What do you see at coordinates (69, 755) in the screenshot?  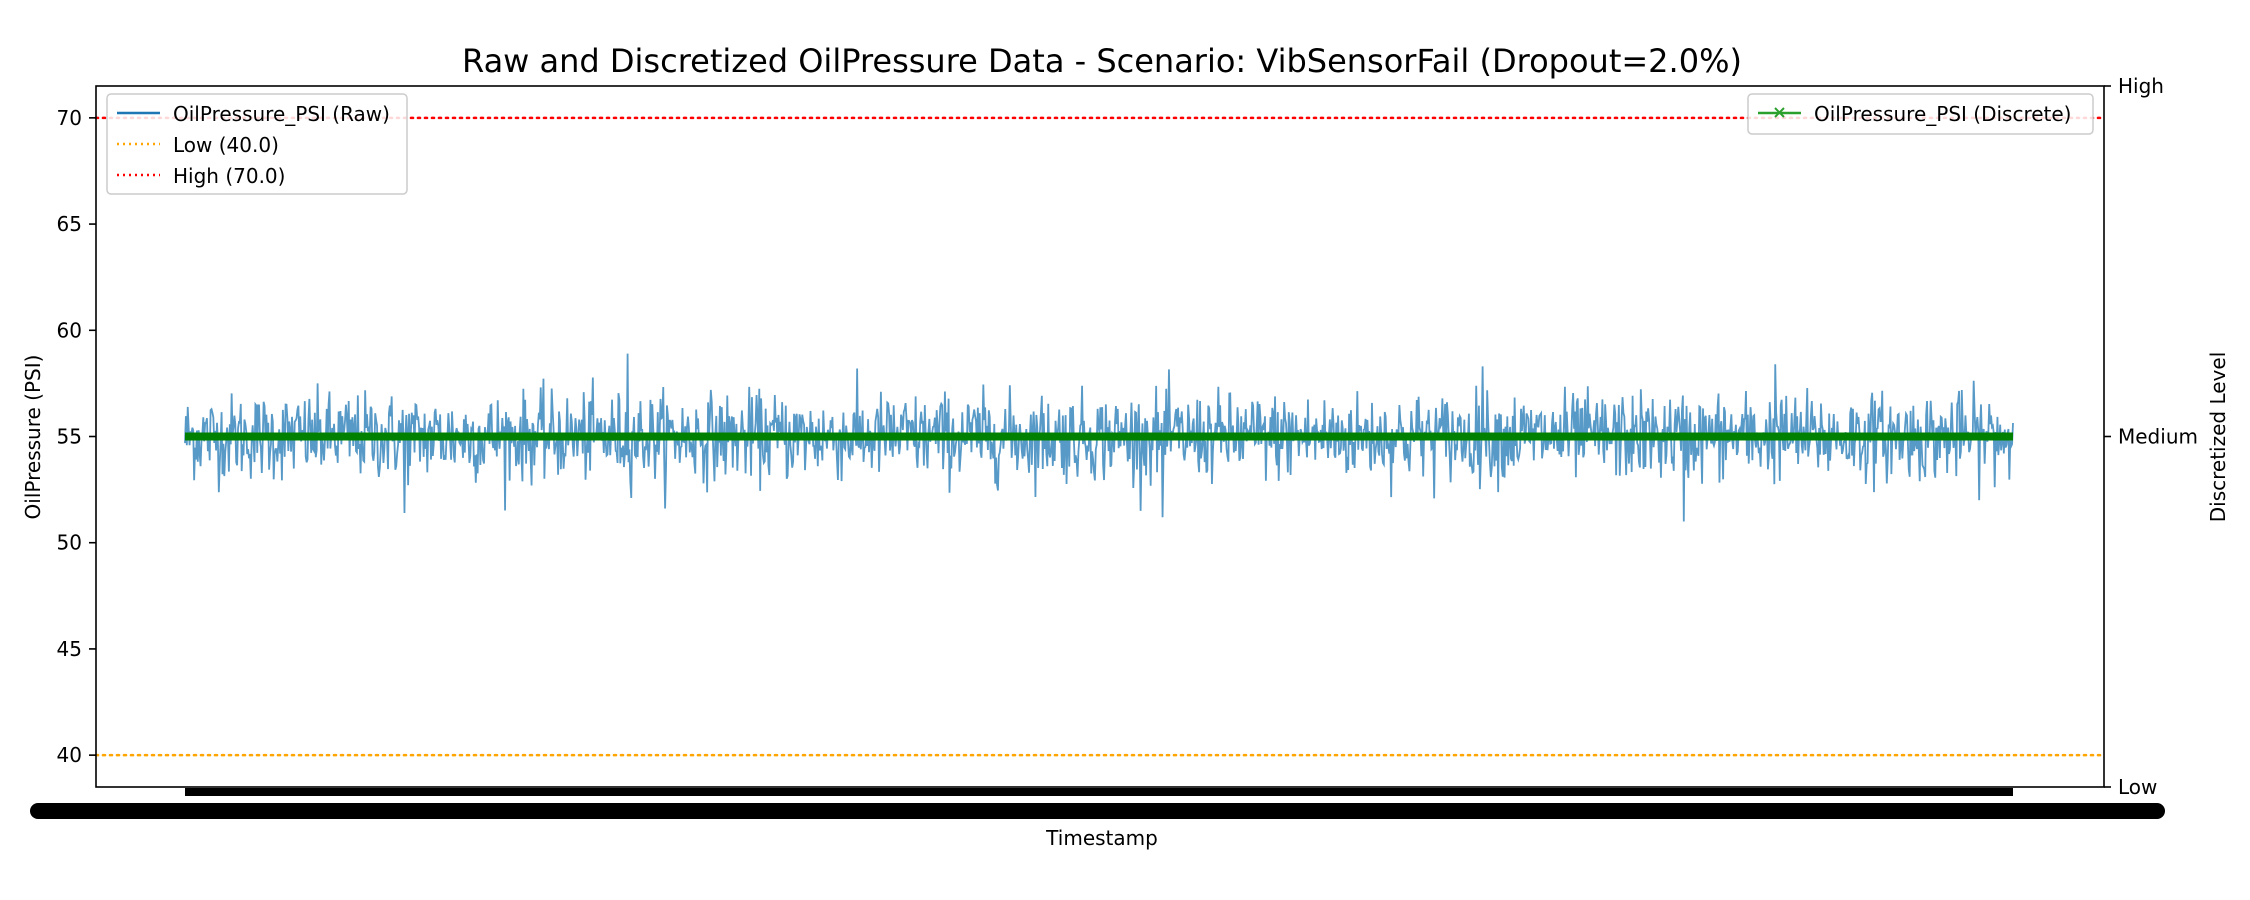 I see `y-tick-label: 40` at bounding box center [69, 755].